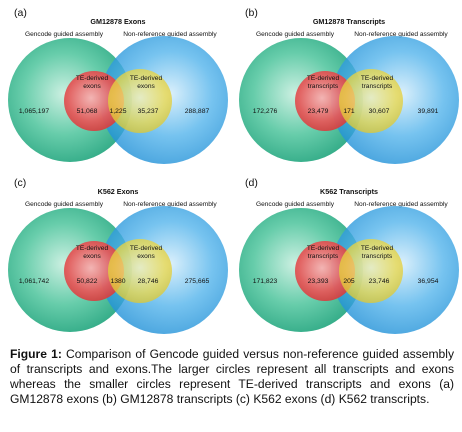 The height and width of the screenshot is (432, 462). What do you see at coordinates (36, 354) in the screenshot?
I see `caption-label: Figure 1:` at bounding box center [36, 354].